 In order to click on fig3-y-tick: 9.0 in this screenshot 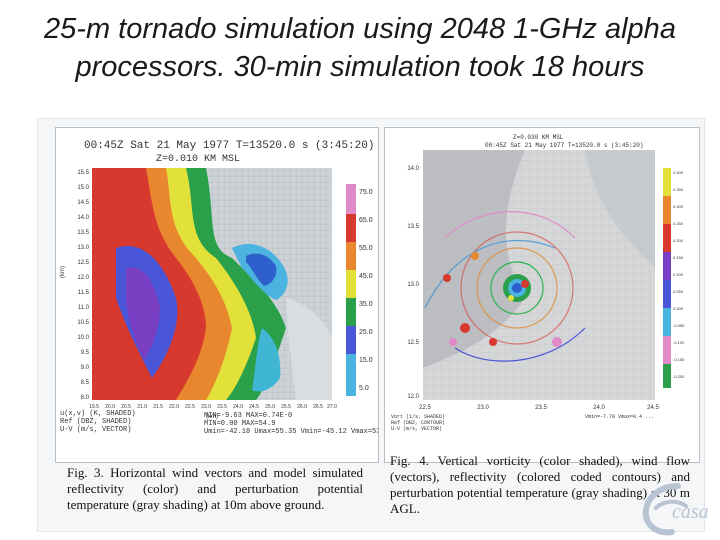, I will do `click(85, 368)`.